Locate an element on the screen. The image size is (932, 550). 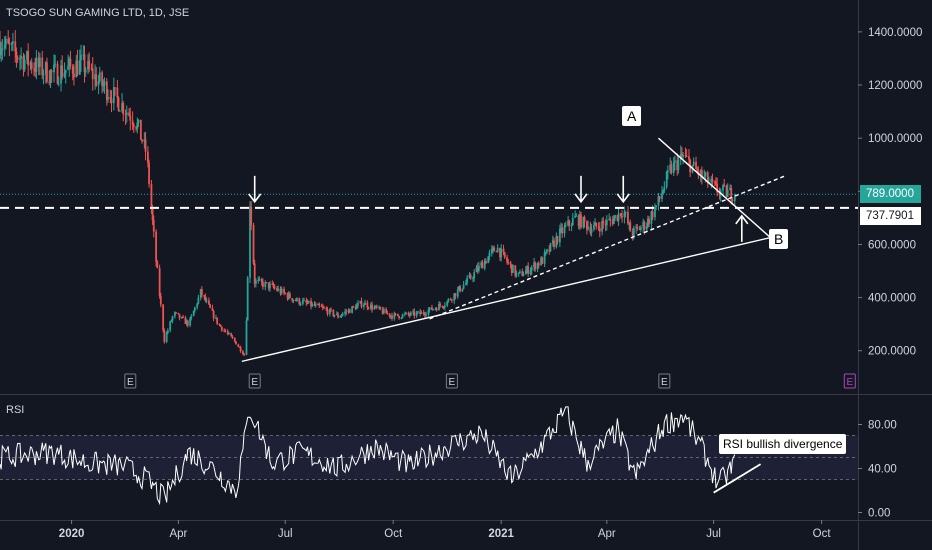
rsi-pane-label: RSI is located at coordinates (15, 410).